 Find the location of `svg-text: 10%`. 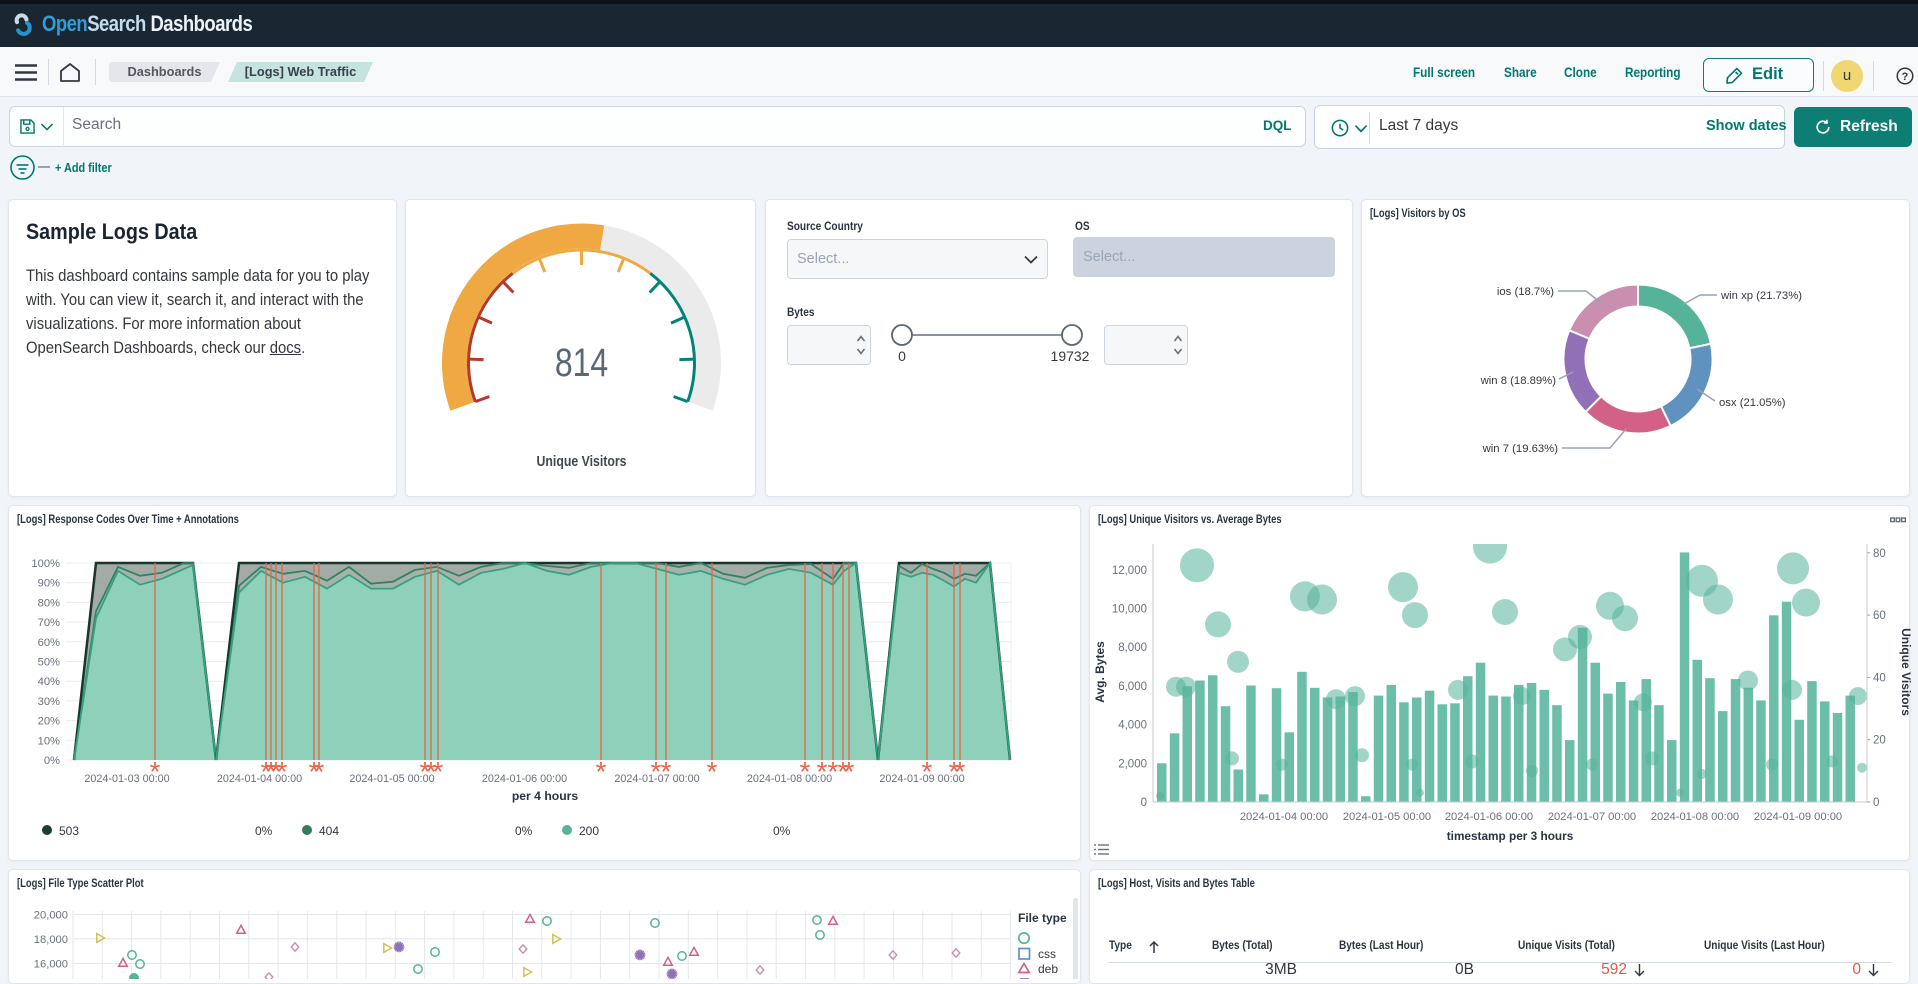

svg-text: 10% is located at coordinates (49, 741).